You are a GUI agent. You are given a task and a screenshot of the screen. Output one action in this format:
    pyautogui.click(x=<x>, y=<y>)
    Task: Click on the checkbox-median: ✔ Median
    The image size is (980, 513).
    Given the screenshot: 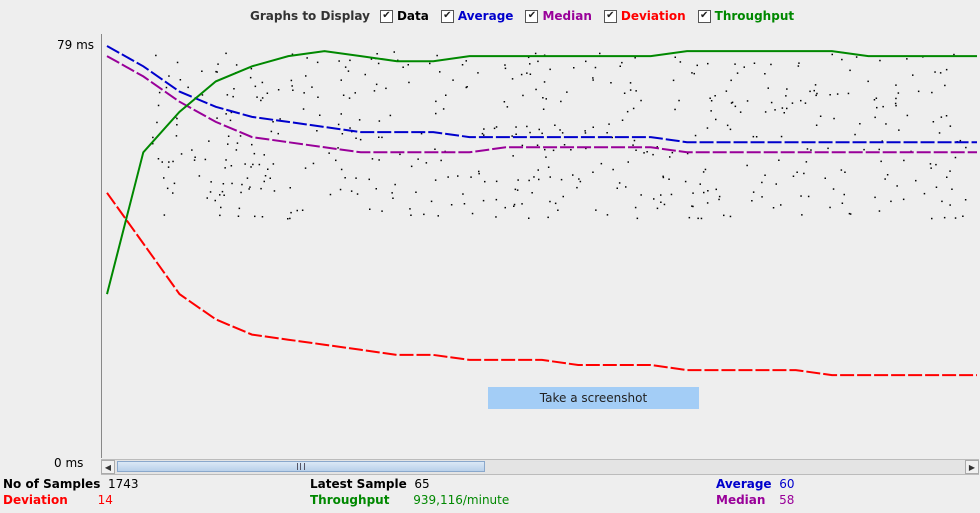 What is the action you would take?
    pyautogui.click(x=558, y=16)
    